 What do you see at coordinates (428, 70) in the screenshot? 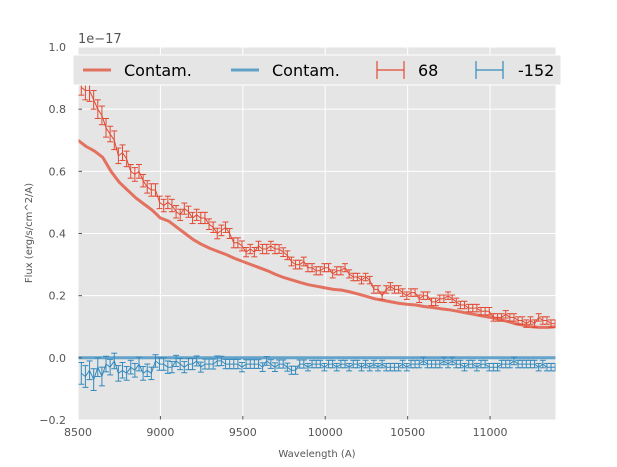
I see `legend-label-68: 68` at bounding box center [428, 70].